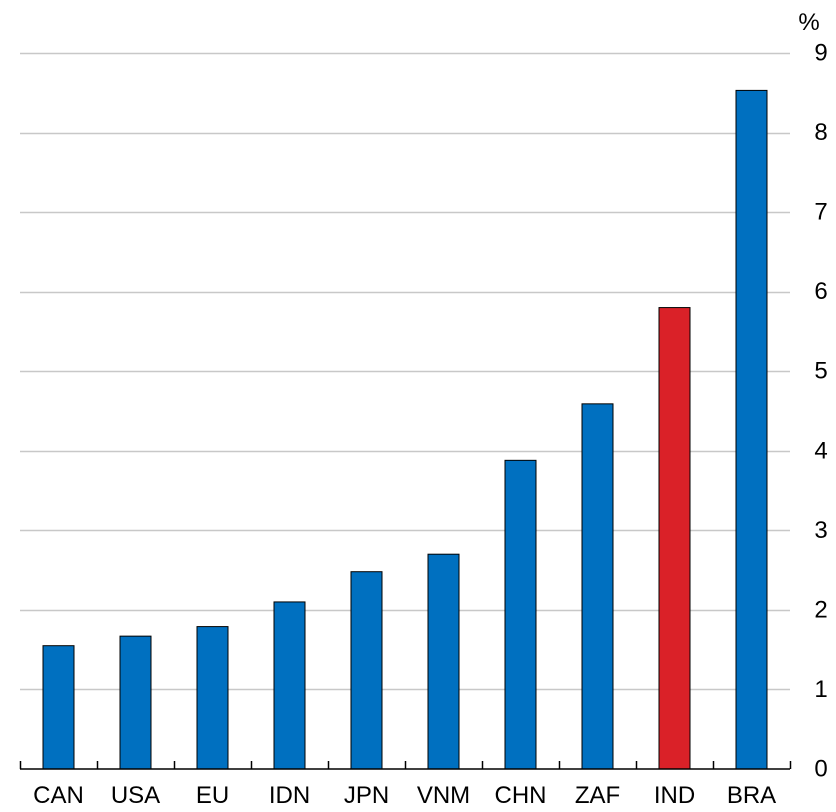 The width and height of the screenshot is (836, 812). Describe the element at coordinates (289, 685) in the screenshot. I see `bar-idn` at that location.